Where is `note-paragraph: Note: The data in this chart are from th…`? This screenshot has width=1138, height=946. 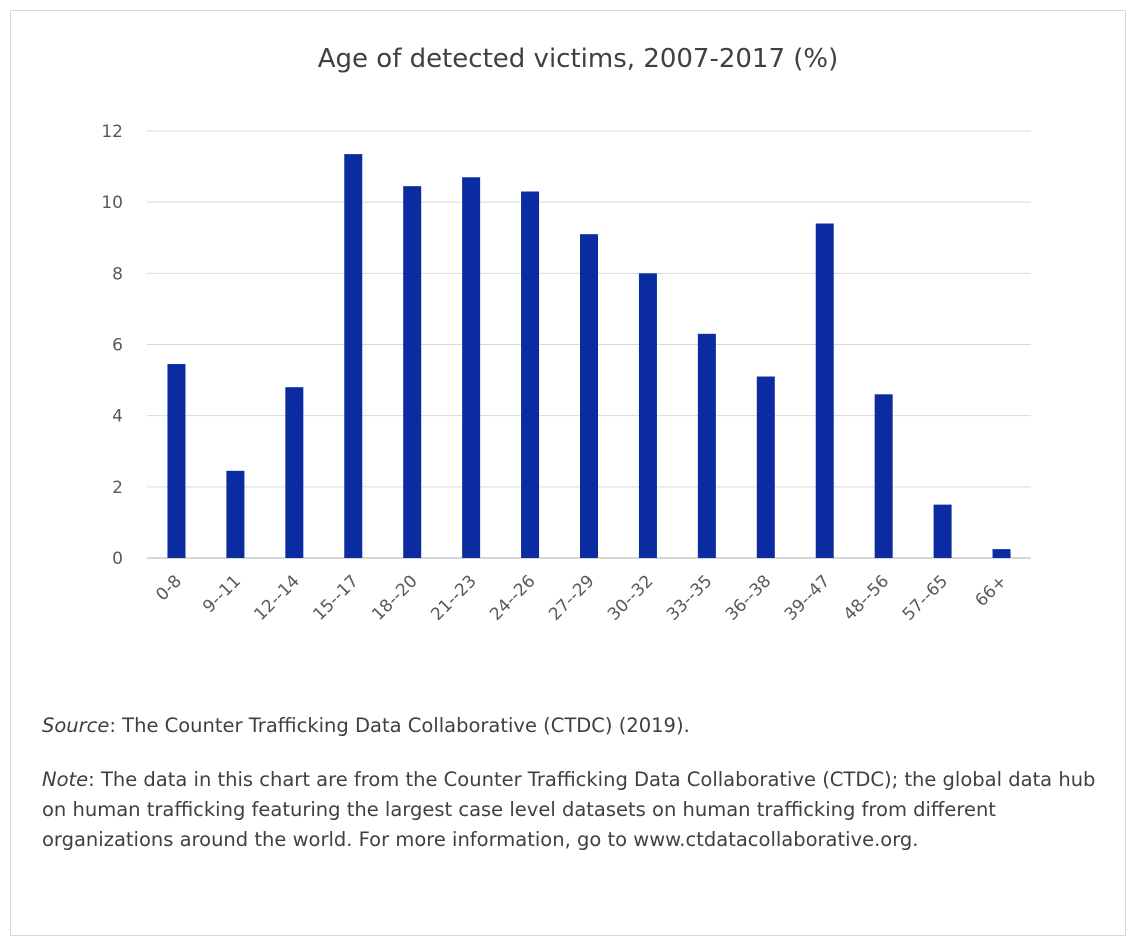
note-paragraph: Note: The data in this chart are from th… is located at coordinates (572, 810).